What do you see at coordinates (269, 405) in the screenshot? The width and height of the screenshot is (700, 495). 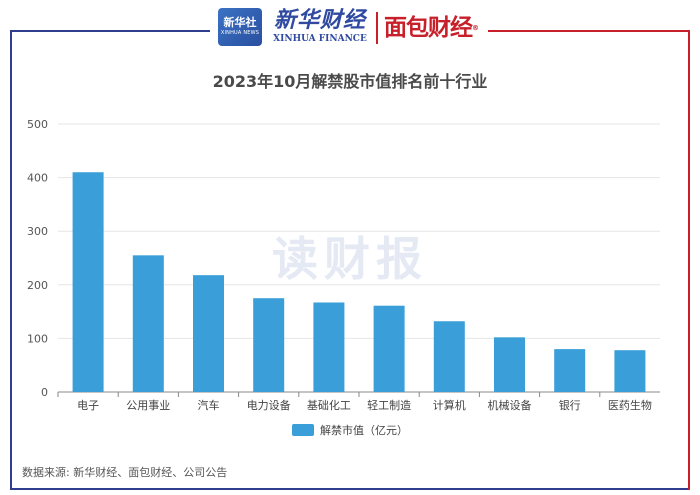 I see `x-tick-label: 电力设备` at bounding box center [269, 405].